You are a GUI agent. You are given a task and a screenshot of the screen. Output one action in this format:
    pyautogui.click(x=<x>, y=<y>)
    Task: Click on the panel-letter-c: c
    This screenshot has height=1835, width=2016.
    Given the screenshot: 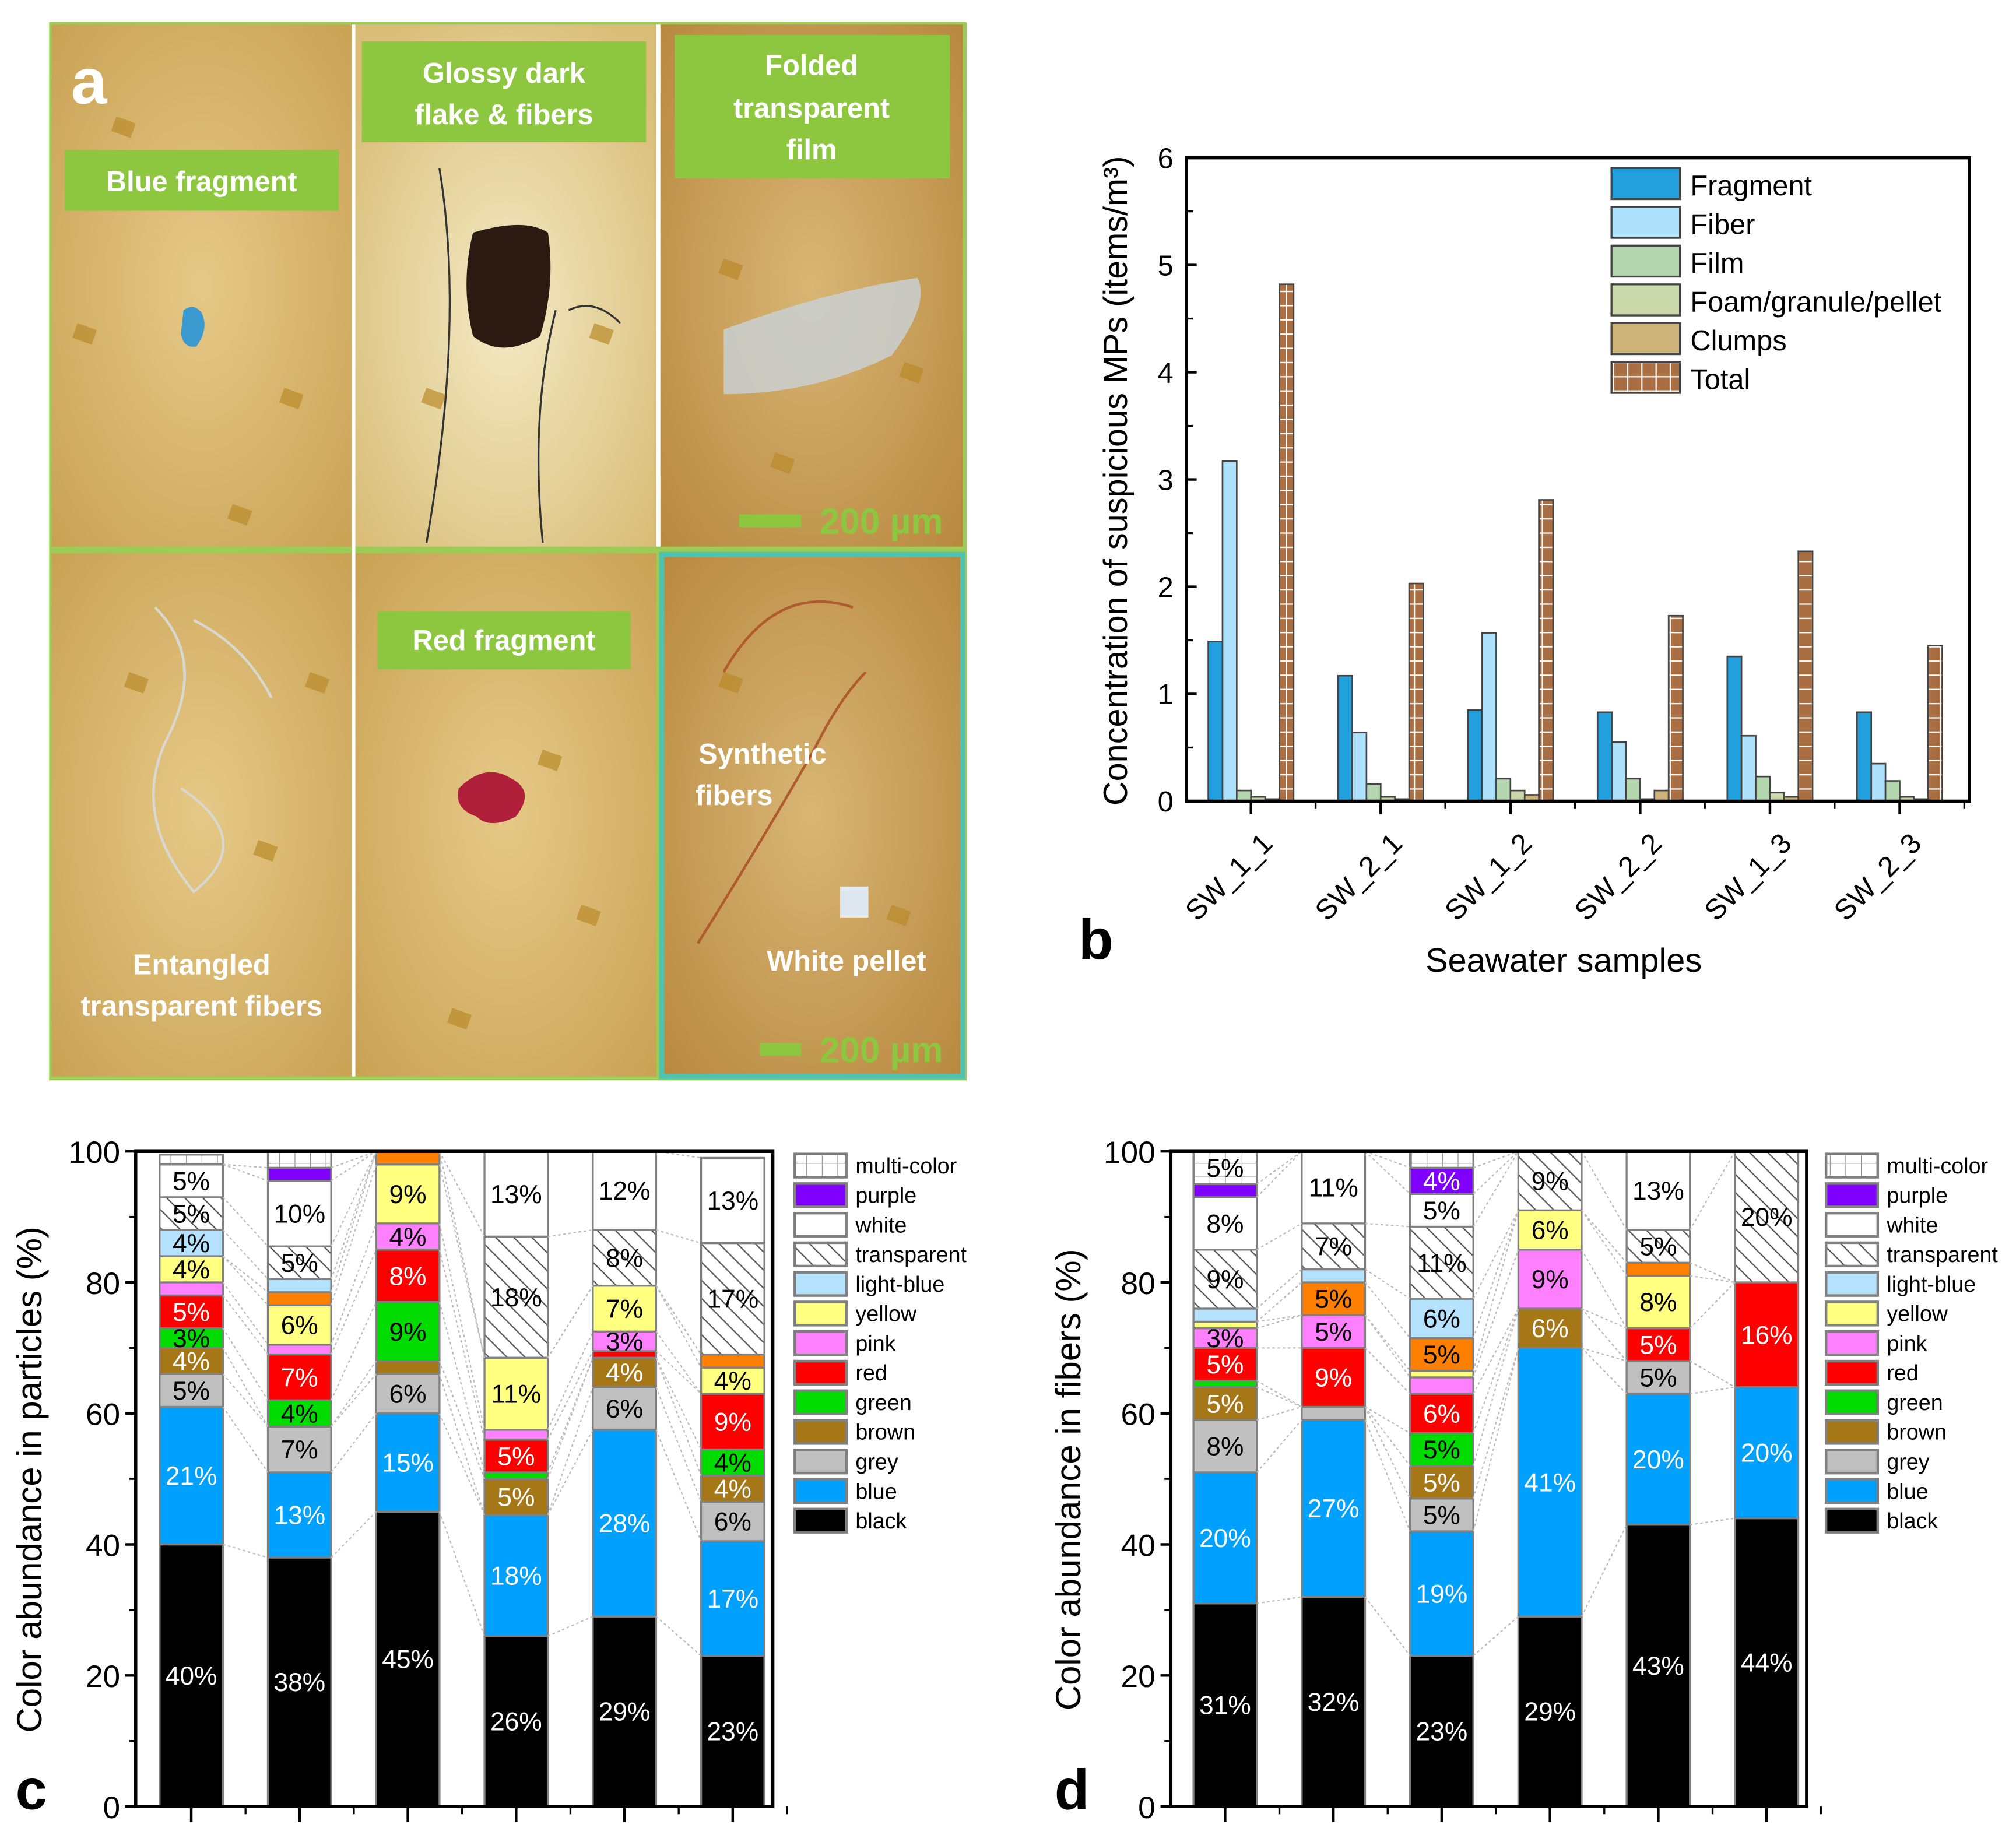 What is the action you would take?
    pyautogui.click(x=31, y=1790)
    